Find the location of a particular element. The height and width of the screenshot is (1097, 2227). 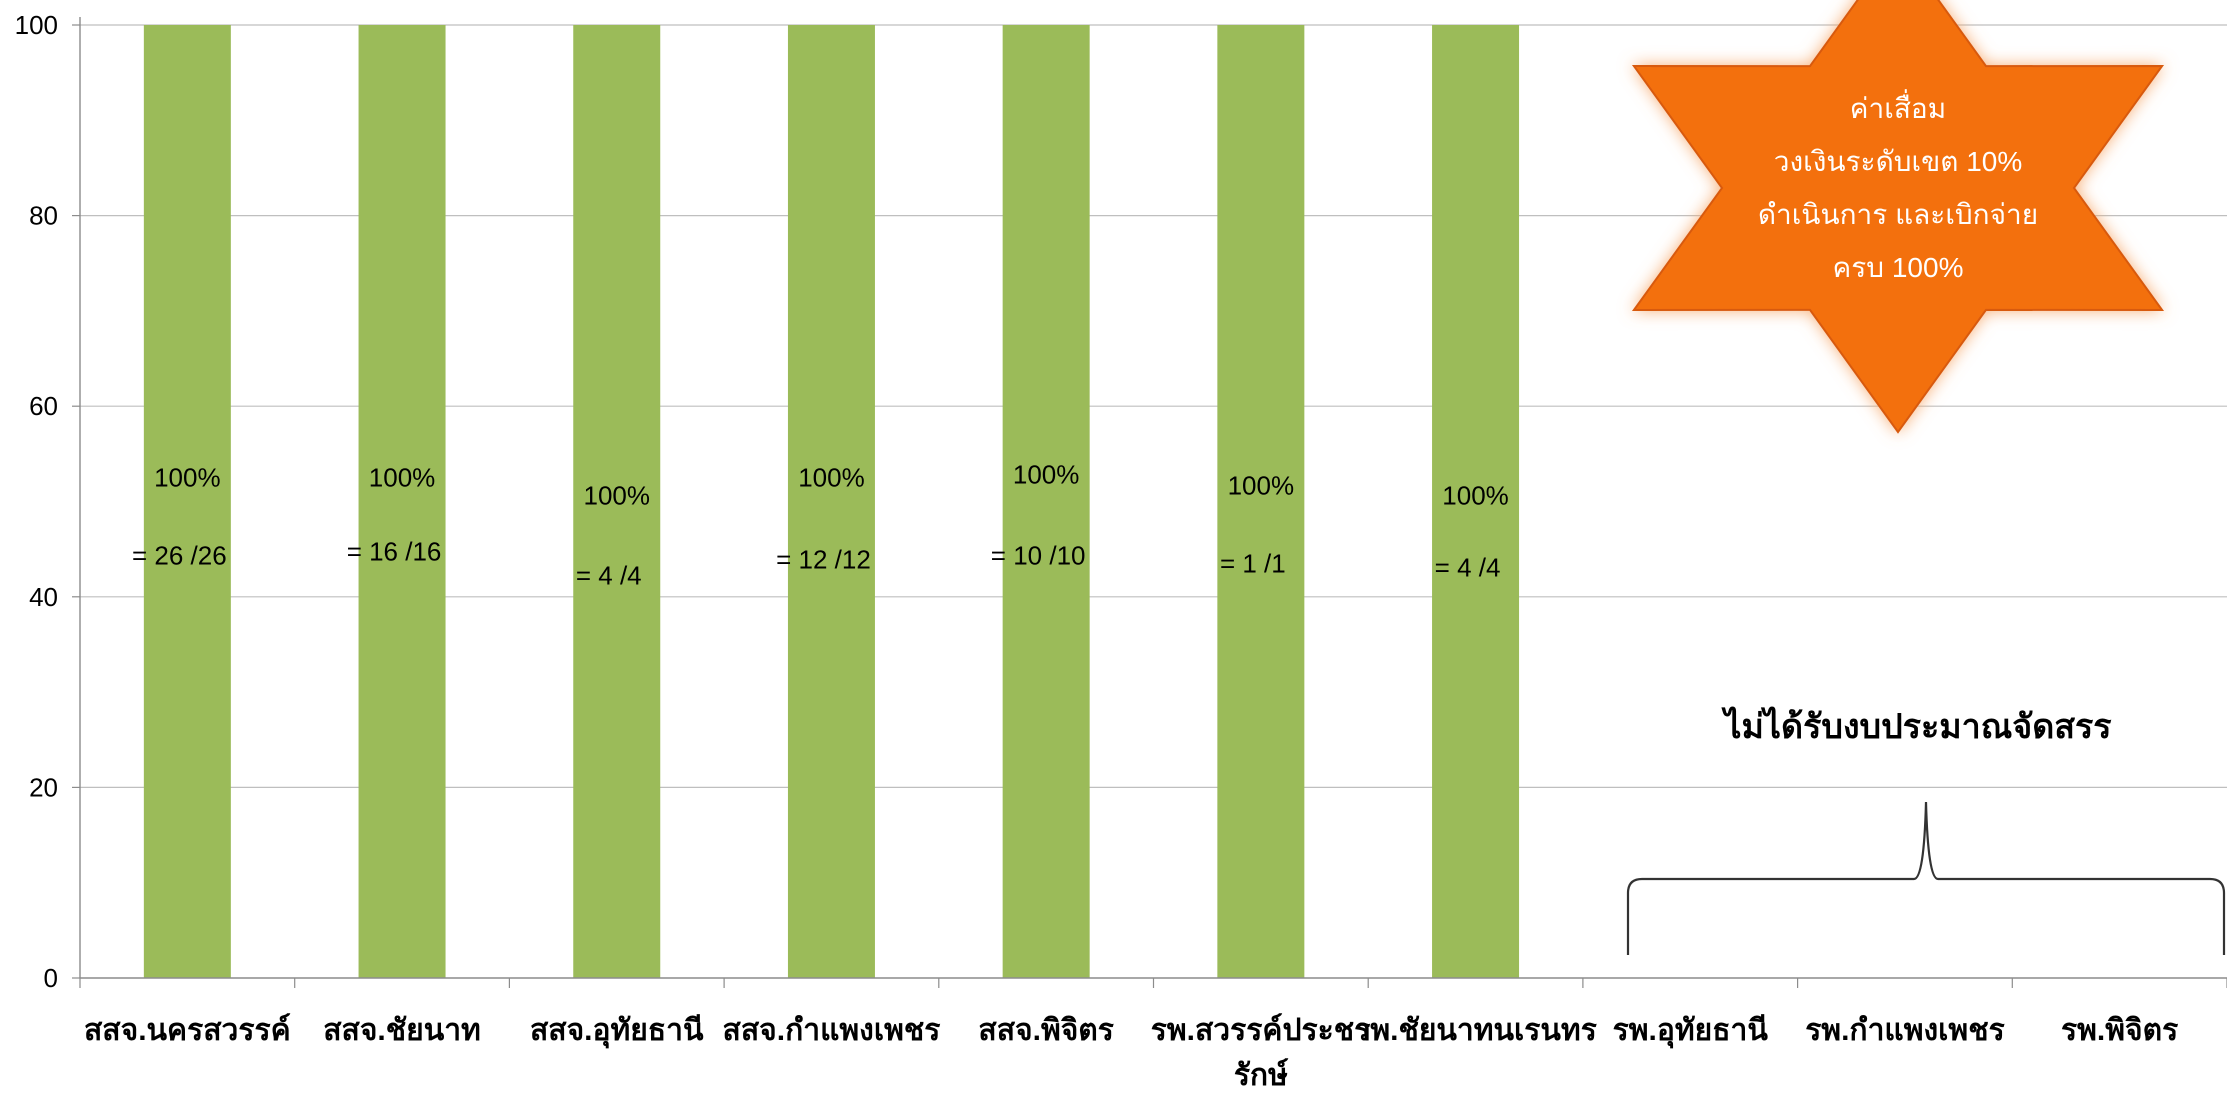

x-tick-label: สสจ.นครสวรรค์ is located at coordinates (187, 1030).